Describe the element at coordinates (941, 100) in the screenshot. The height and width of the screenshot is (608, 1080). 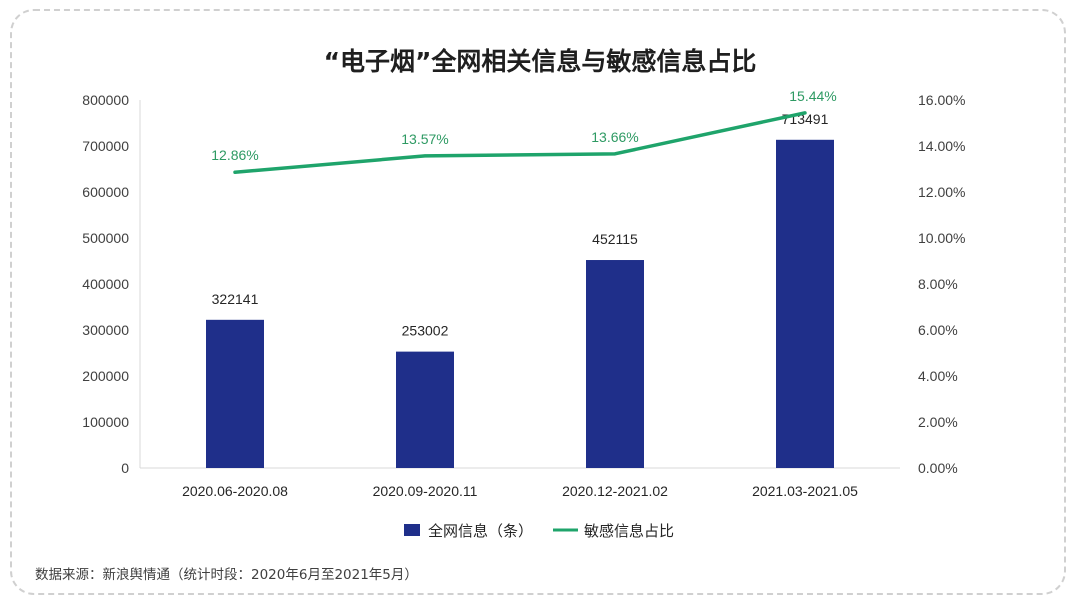
I see `y-right-tick-label: 16.00%` at that location.